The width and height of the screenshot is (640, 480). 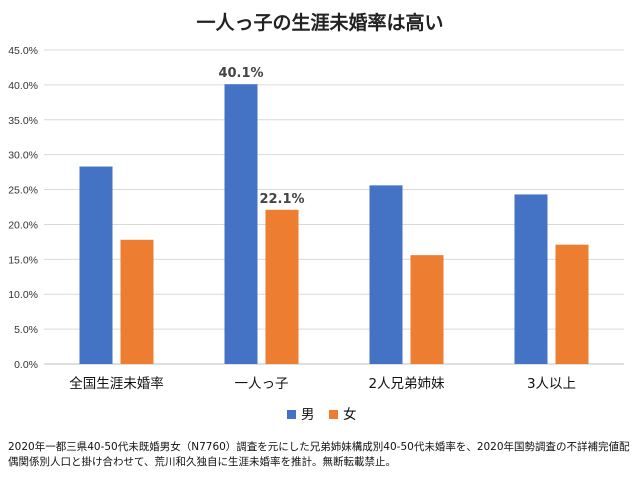 What do you see at coordinates (23, 225) in the screenshot?
I see `y-tick-label: 20.0%` at bounding box center [23, 225].